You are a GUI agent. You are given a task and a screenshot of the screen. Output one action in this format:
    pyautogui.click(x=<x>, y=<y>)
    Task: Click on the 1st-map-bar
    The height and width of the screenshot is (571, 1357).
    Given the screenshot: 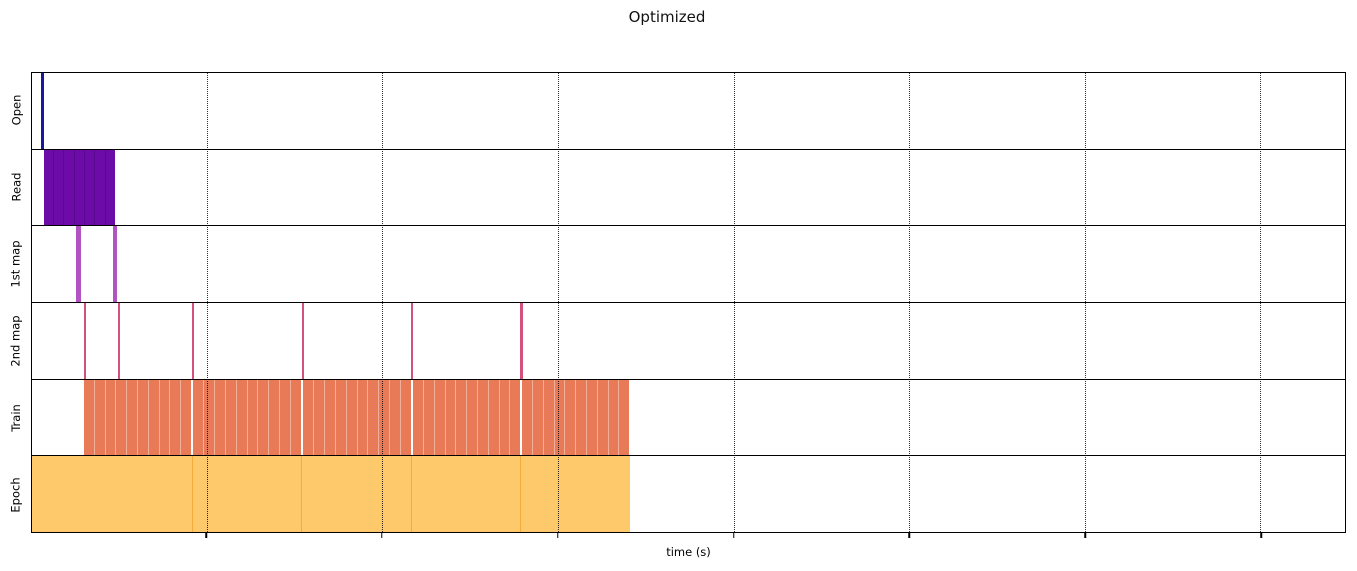 What is the action you would take?
    pyautogui.click(x=115, y=264)
    